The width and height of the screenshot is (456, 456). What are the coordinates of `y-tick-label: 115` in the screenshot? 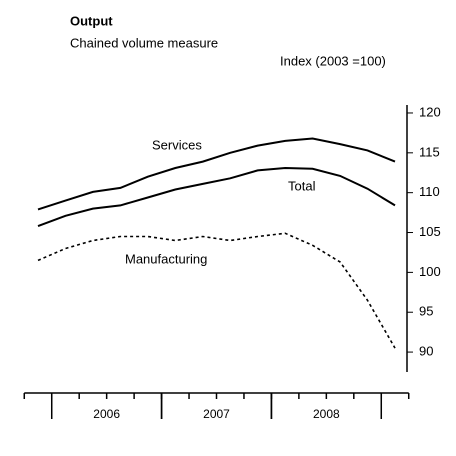 It's located at (429, 151).